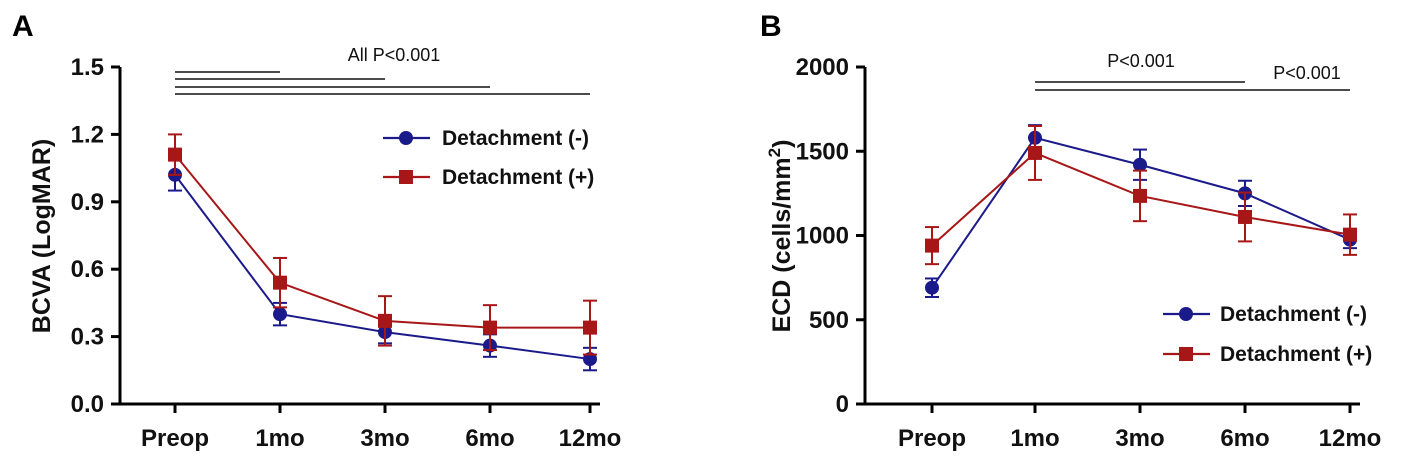  What do you see at coordinates (382, 83) in the screenshot?
I see `significance-brackets-a` at bounding box center [382, 83].